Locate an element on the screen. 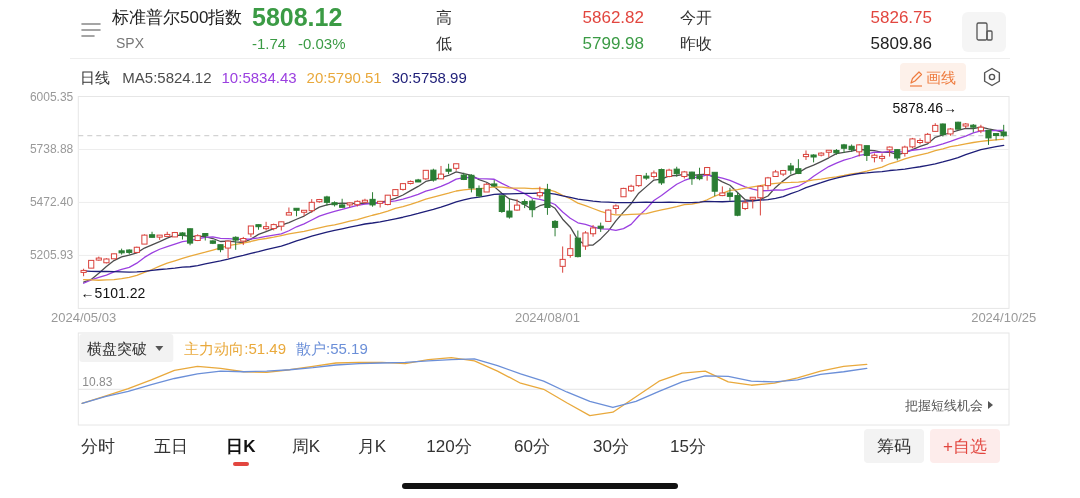  card-text: 今开 is located at coordinates (696, 17).